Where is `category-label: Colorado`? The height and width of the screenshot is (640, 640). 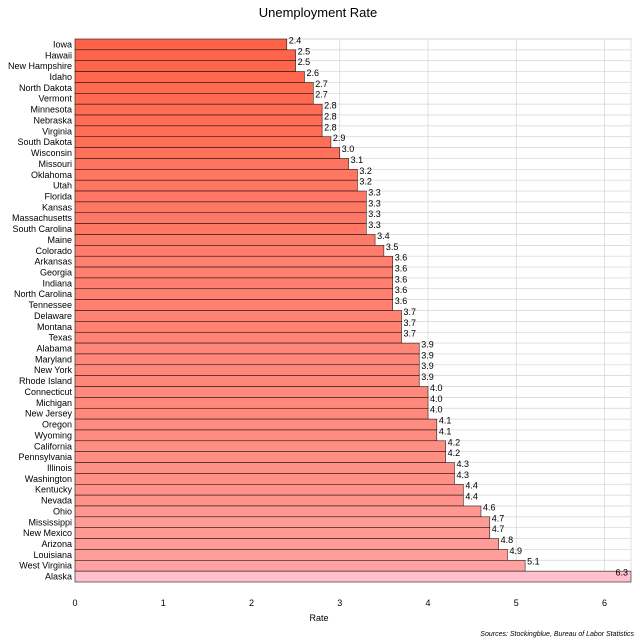 category-label: Colorado is located at coordinates (53, 251).